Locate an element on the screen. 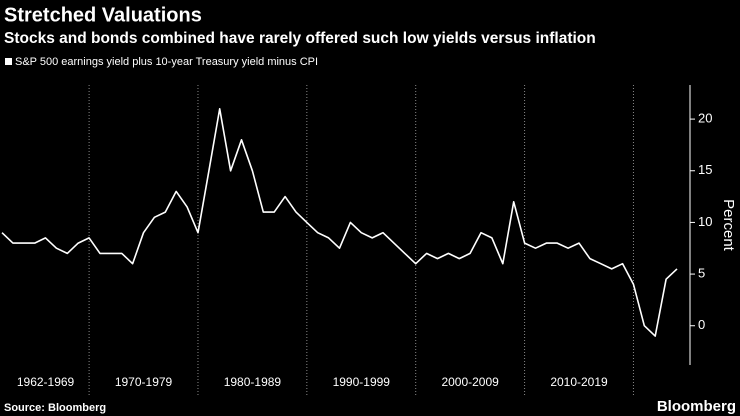 The image size is (740, 416). y-axis-label: Percent is located at coordinates (728, 225).